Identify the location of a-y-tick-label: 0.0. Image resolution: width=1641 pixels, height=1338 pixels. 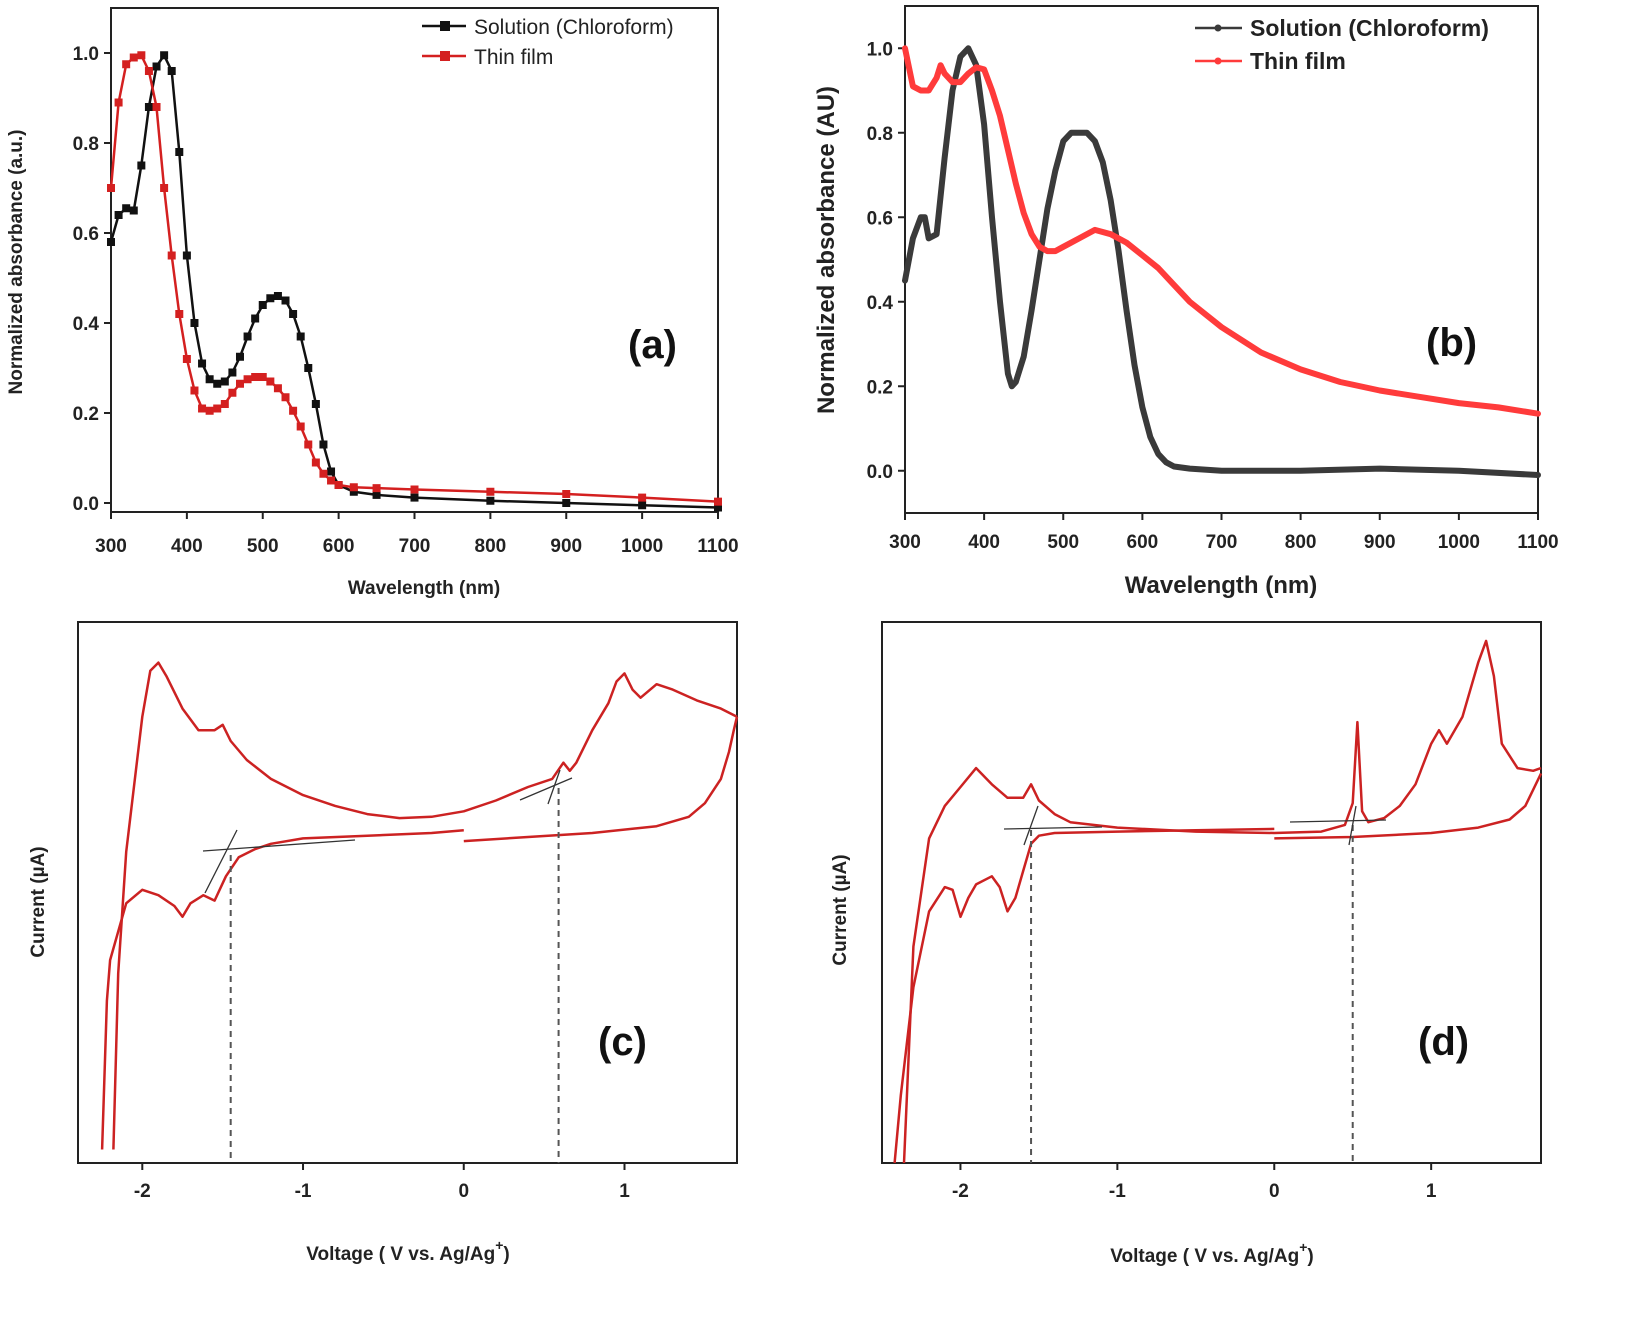
(86, 504).